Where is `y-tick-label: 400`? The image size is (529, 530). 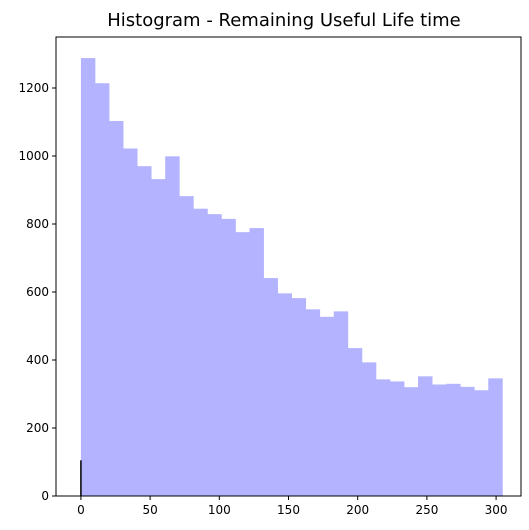 y-tick-label: 400 is located at coordinates (37, 360).